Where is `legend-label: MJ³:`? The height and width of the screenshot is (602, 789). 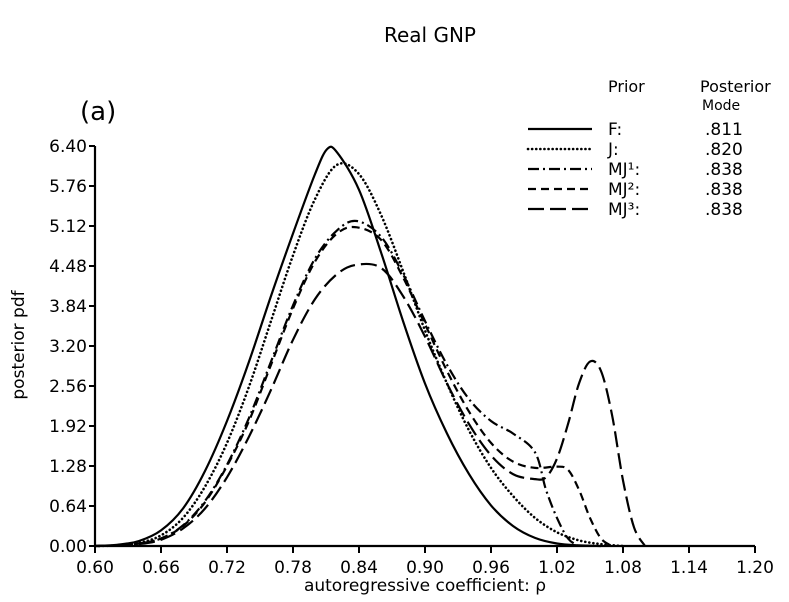 legend-label: MJ³: is located at coordinates (624, 210).